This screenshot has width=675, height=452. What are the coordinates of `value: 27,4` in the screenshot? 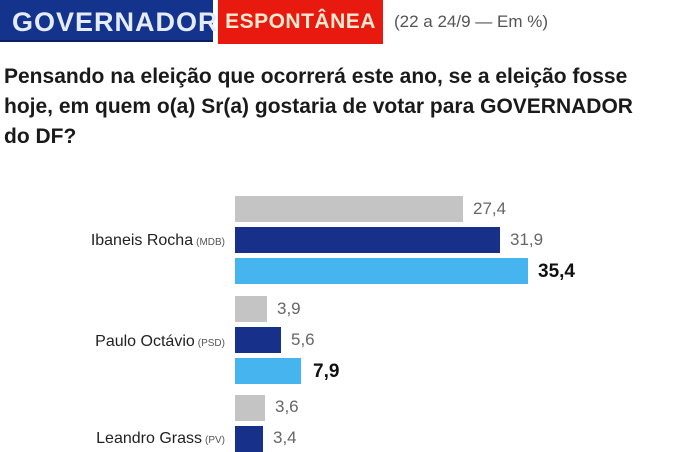 It's located at (490, 208).